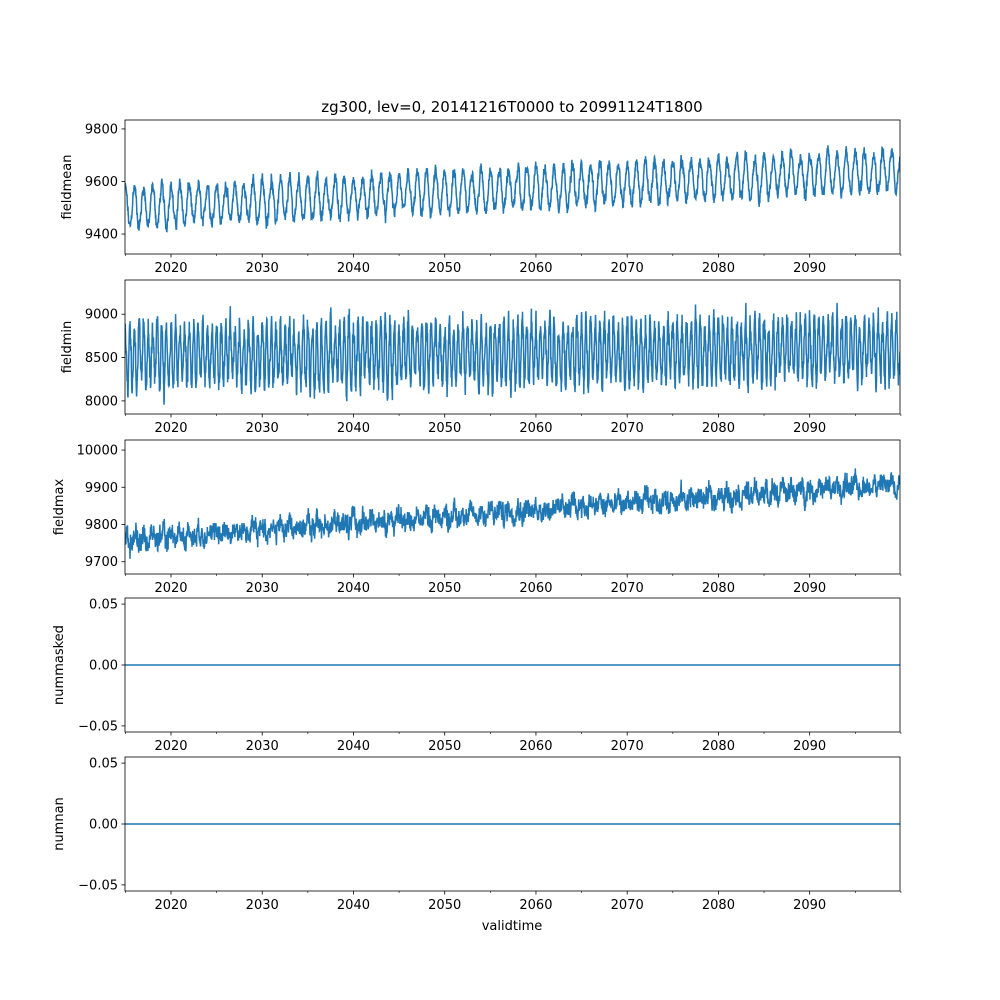  What do you see at coordinates (59, 824) in the screenshot?
I see `y-axis-label: numnan` at bounding box center [59, 824].